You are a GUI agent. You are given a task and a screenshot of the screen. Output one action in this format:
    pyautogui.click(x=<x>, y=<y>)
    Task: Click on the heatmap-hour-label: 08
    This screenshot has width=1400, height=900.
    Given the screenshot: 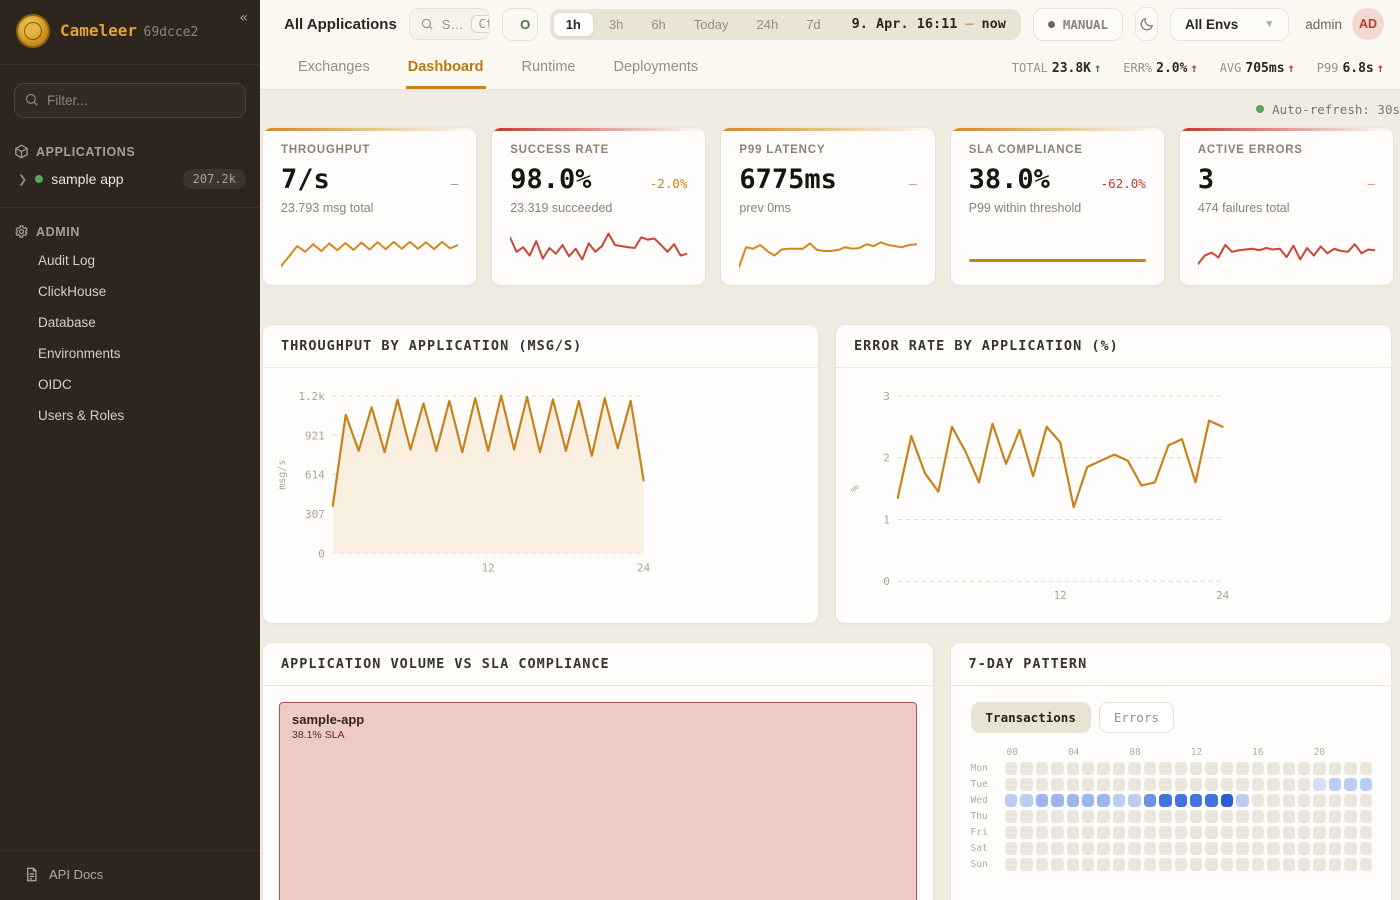 What is the action you would take?
    pyautogui.click(x=1135, y=753)
    